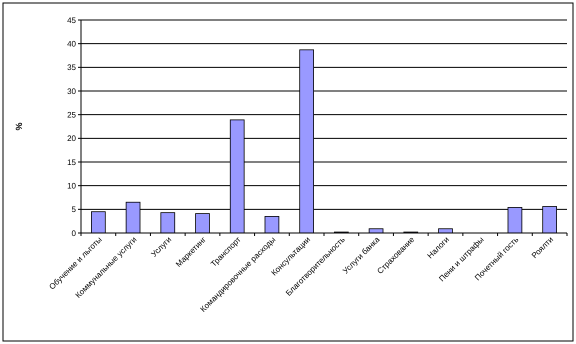 The width and height of the screenshot is (576, 344). Describe the element at coordinates (74, 209) in the screenshot. I see `y-tick-label: 5` at that location.